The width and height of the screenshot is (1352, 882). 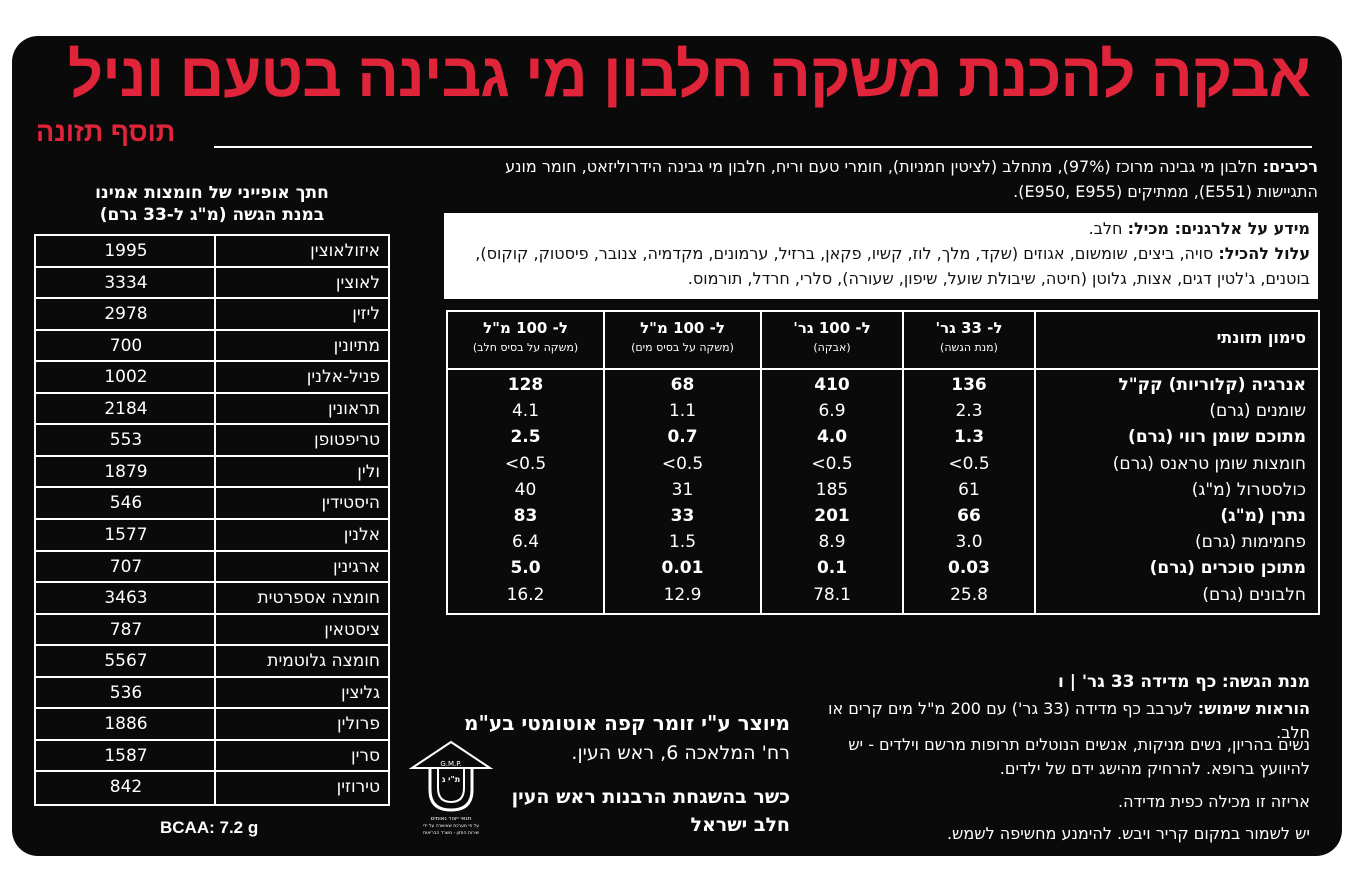 I want to click on amino-row: חומצה אספרטית 3463, so click(x=212, y=599).